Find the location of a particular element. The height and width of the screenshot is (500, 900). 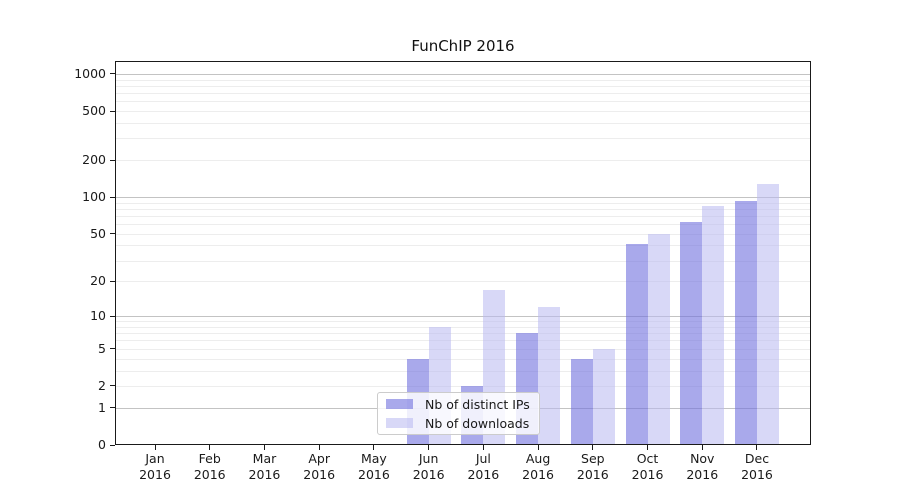

bar-downloads-nov is located at coordinates (713, 324).